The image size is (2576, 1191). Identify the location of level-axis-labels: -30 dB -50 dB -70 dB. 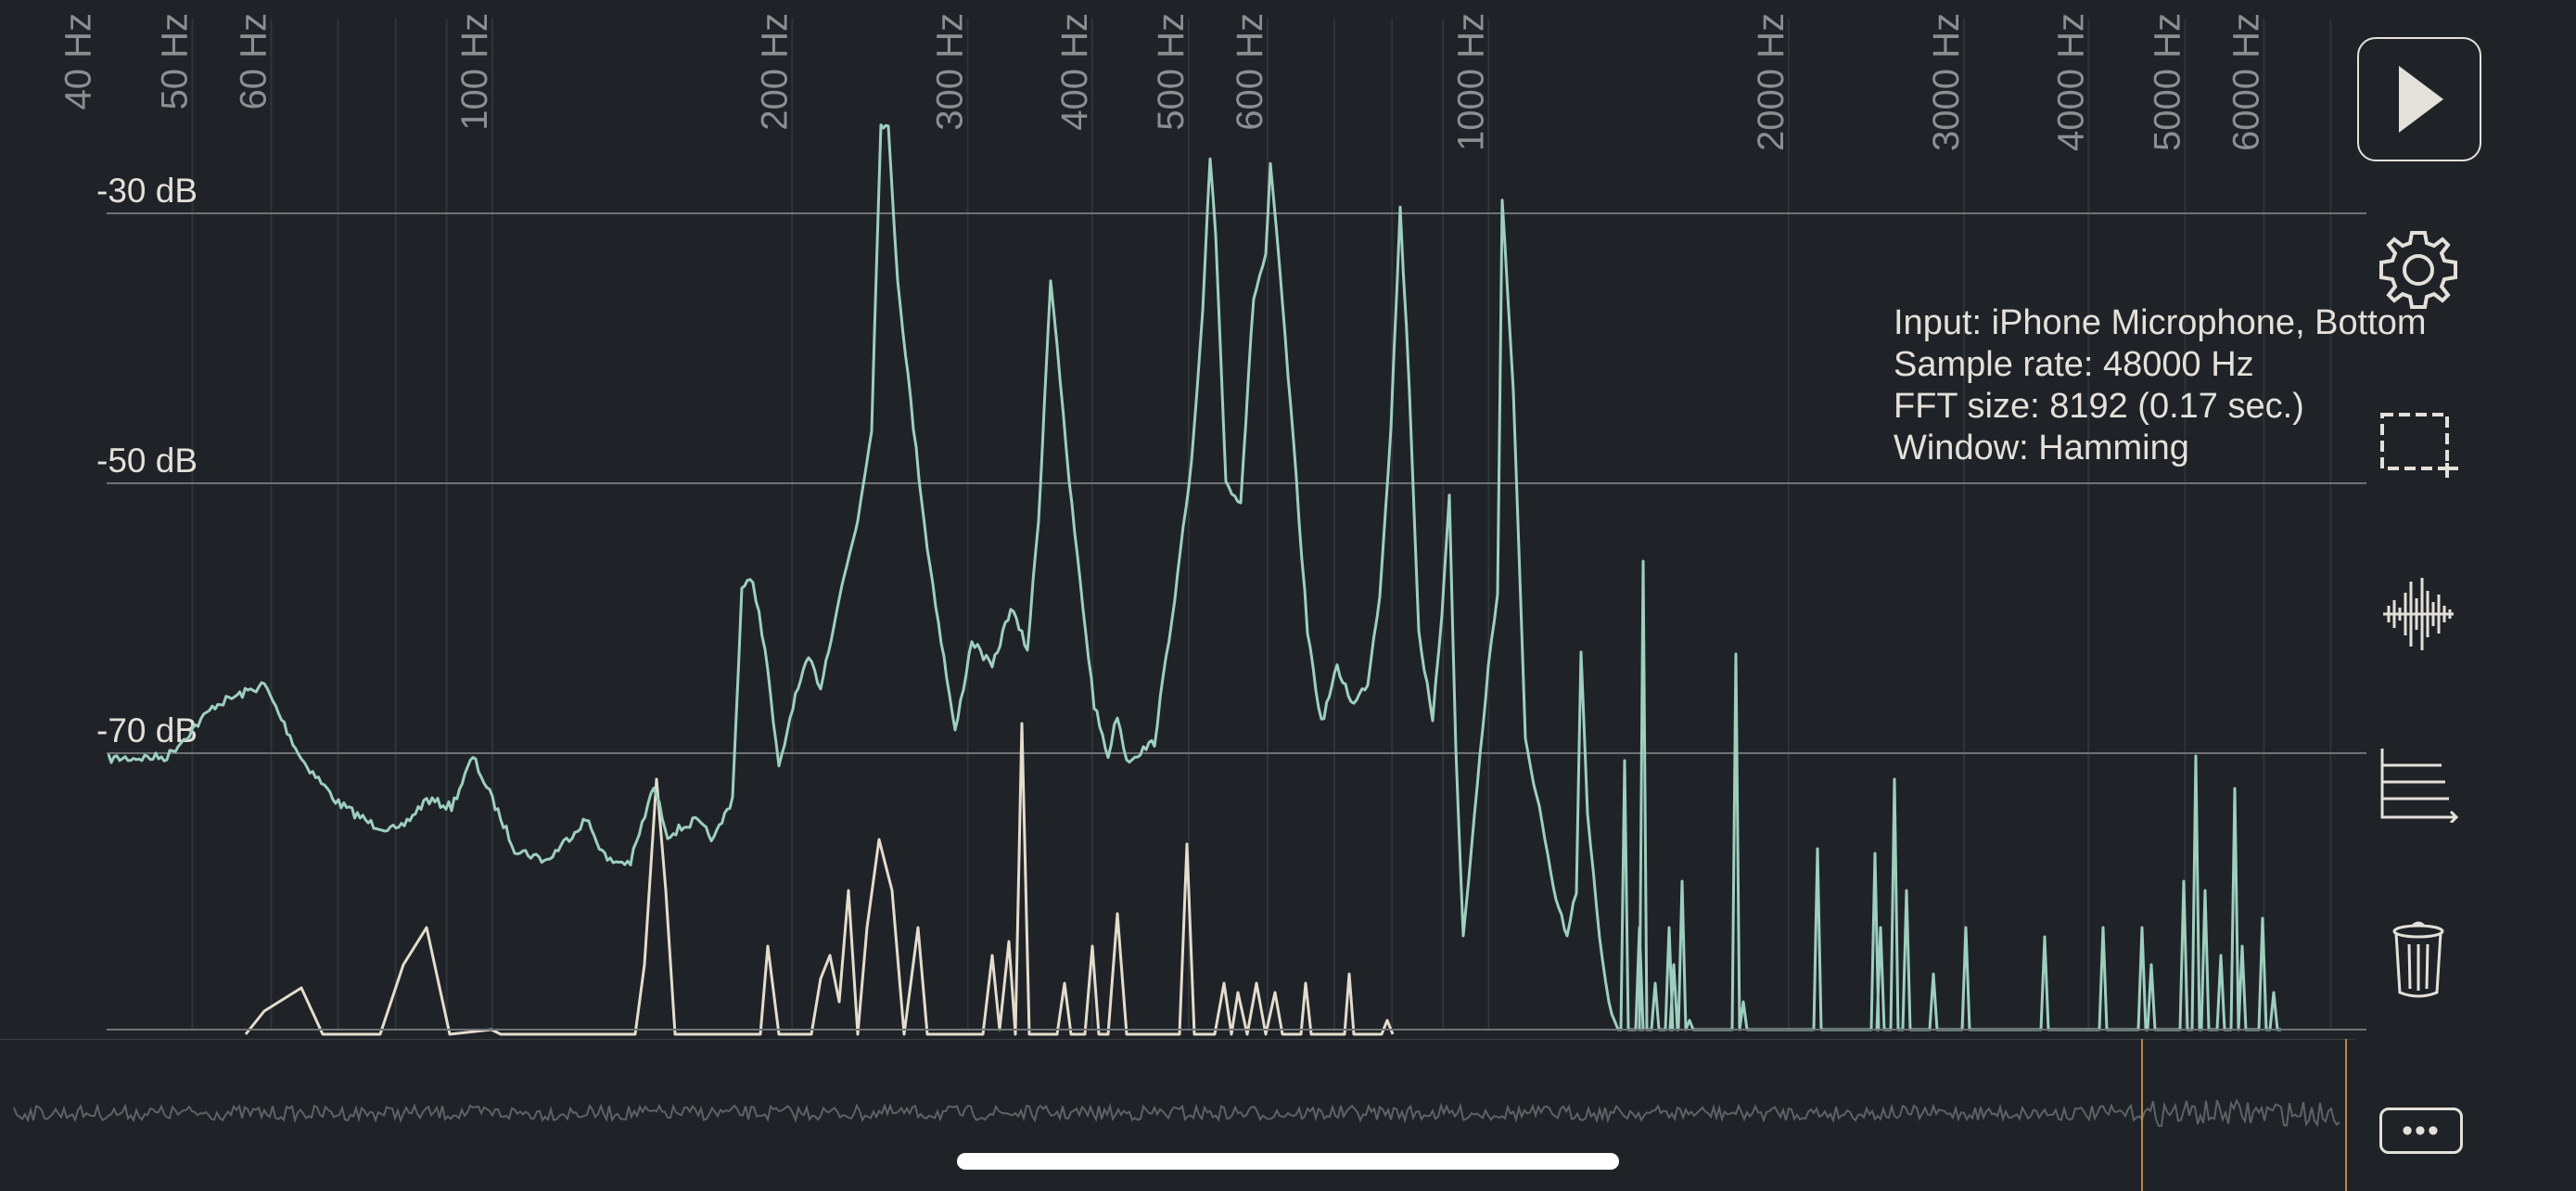
(147, 460).